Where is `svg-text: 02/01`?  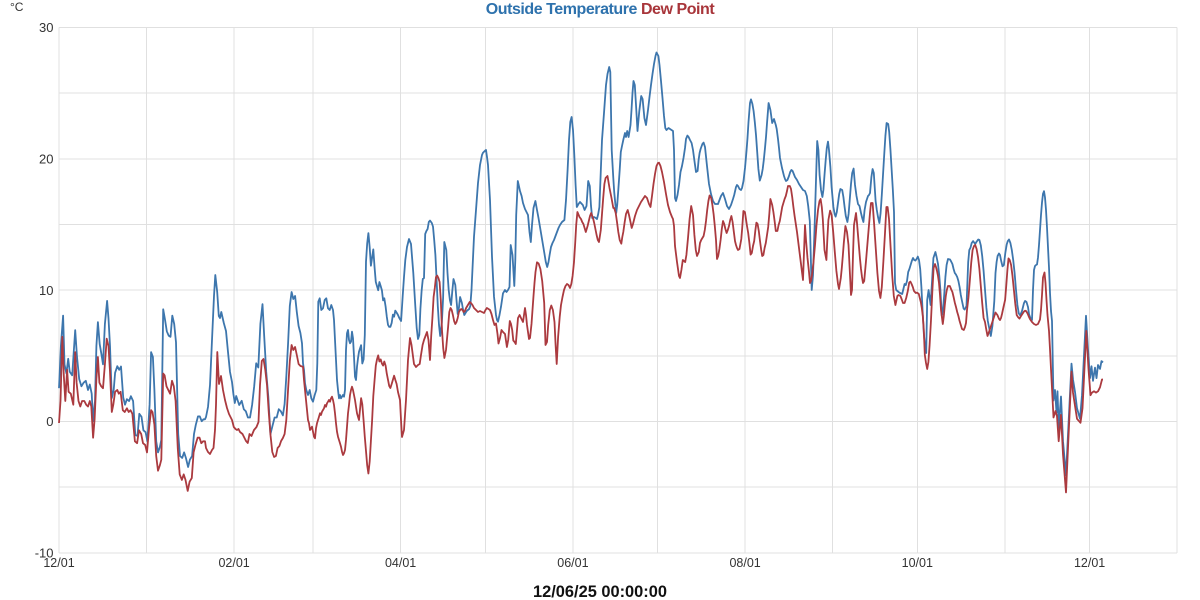
svg-text: 02/01 is located at coordinates (233, 563).